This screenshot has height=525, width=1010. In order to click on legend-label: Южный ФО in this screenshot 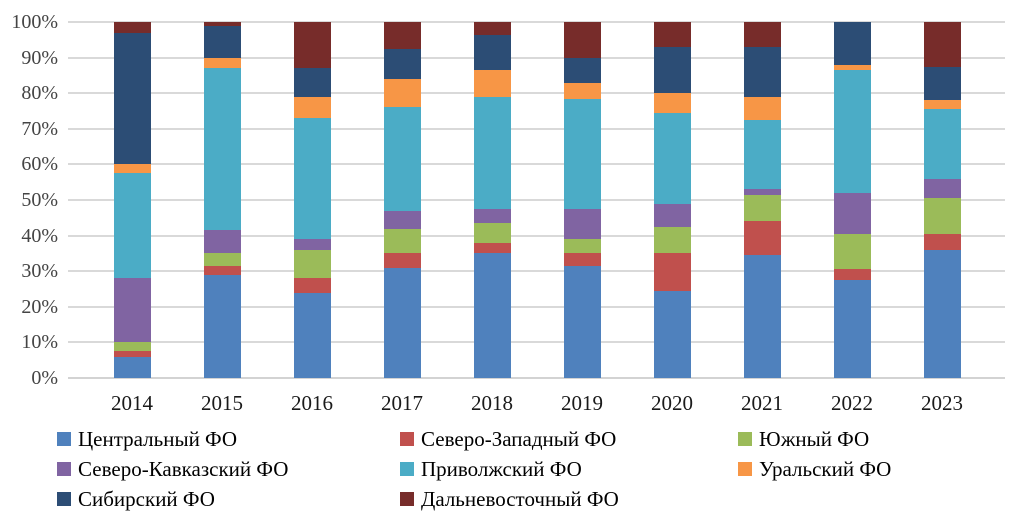, I will do `click(814, 438)`.